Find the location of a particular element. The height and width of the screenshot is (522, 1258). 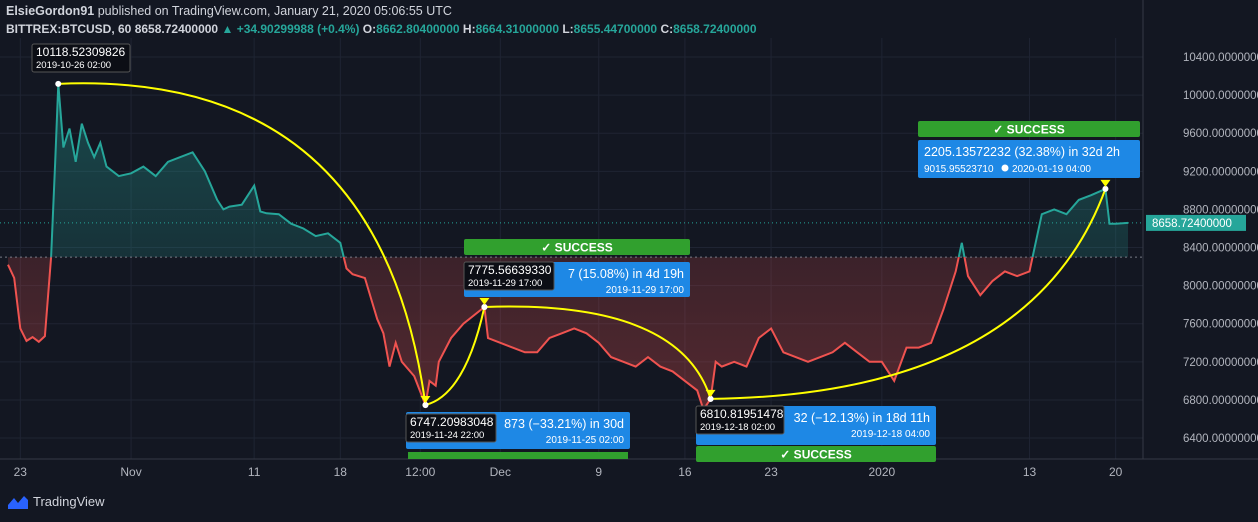

y-tick-label: 10400.00000000 is located at coordinates (1220, 58).